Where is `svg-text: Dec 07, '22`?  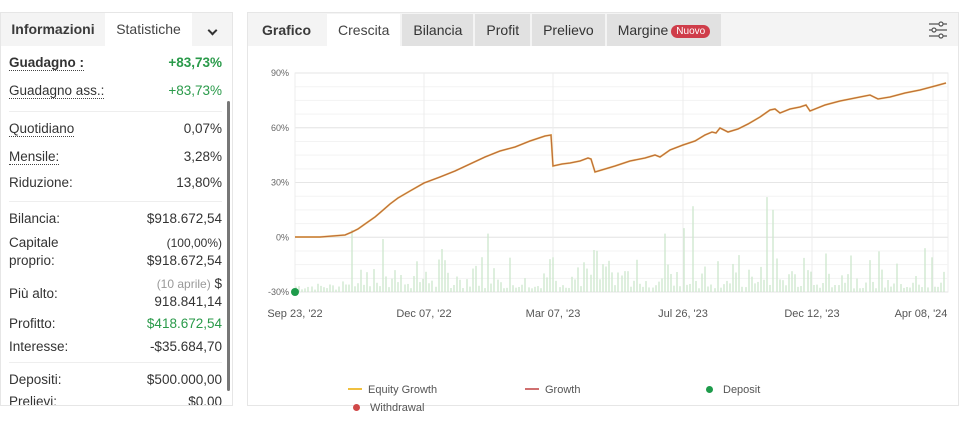 svg-text: Dec 07, '22 is located at coordinates (423, 314).